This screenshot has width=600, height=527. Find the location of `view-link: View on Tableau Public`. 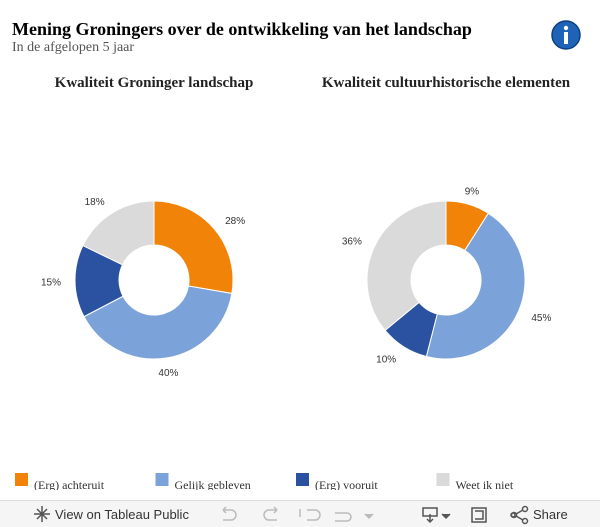

view-link: View on Tableau Public is located at coordinates (122, 514).